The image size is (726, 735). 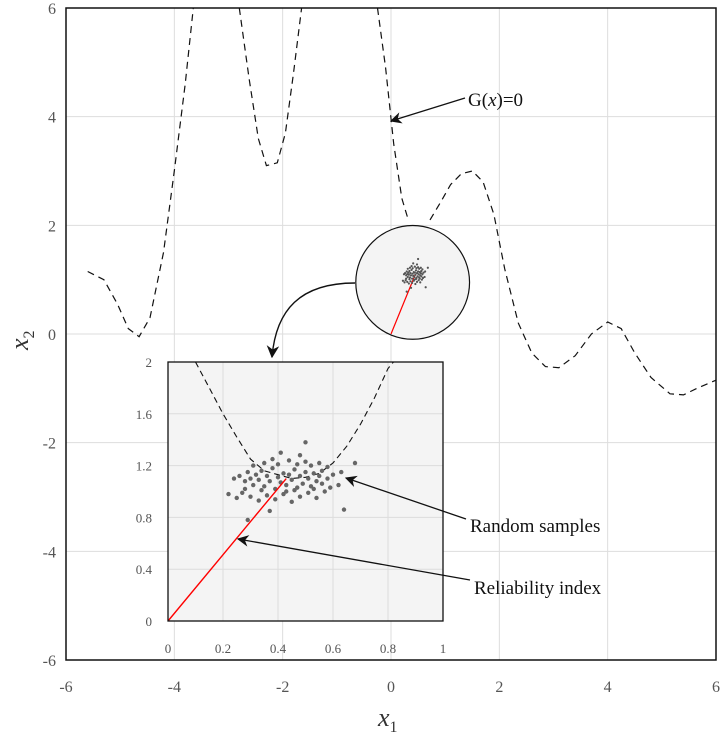 I want to click on y-tick-label: -6, so click(x=49, y=661).